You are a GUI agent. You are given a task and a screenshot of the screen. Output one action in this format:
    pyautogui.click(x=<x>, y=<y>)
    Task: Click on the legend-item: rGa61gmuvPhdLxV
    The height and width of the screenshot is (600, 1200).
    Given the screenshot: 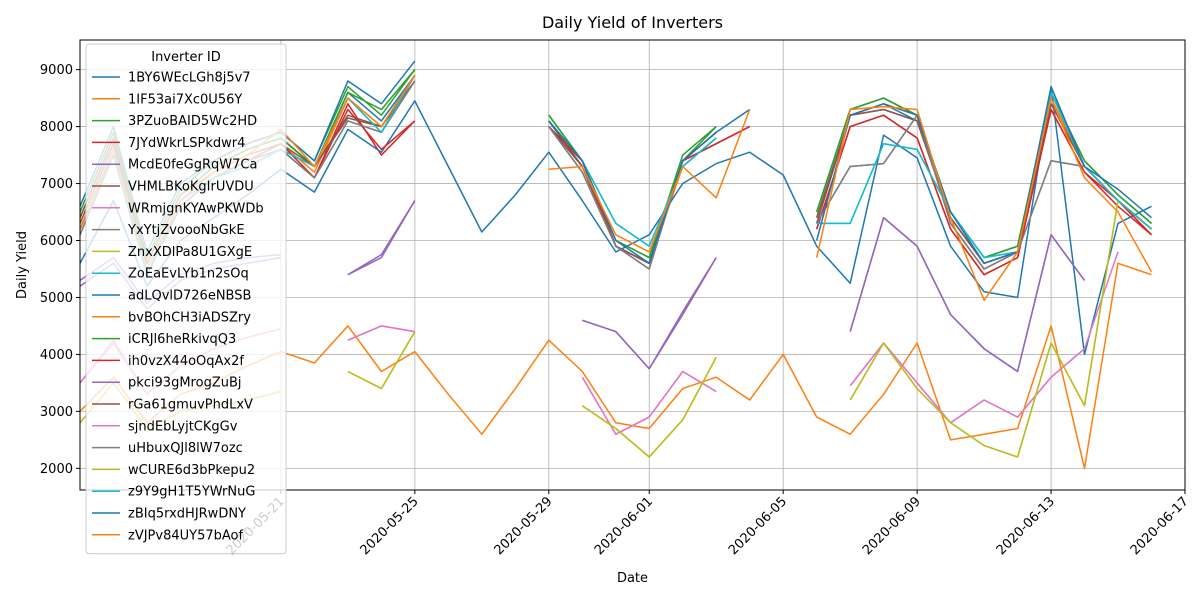 What is the action you would take?
    pyautogui.click(x=172, y=405)
    